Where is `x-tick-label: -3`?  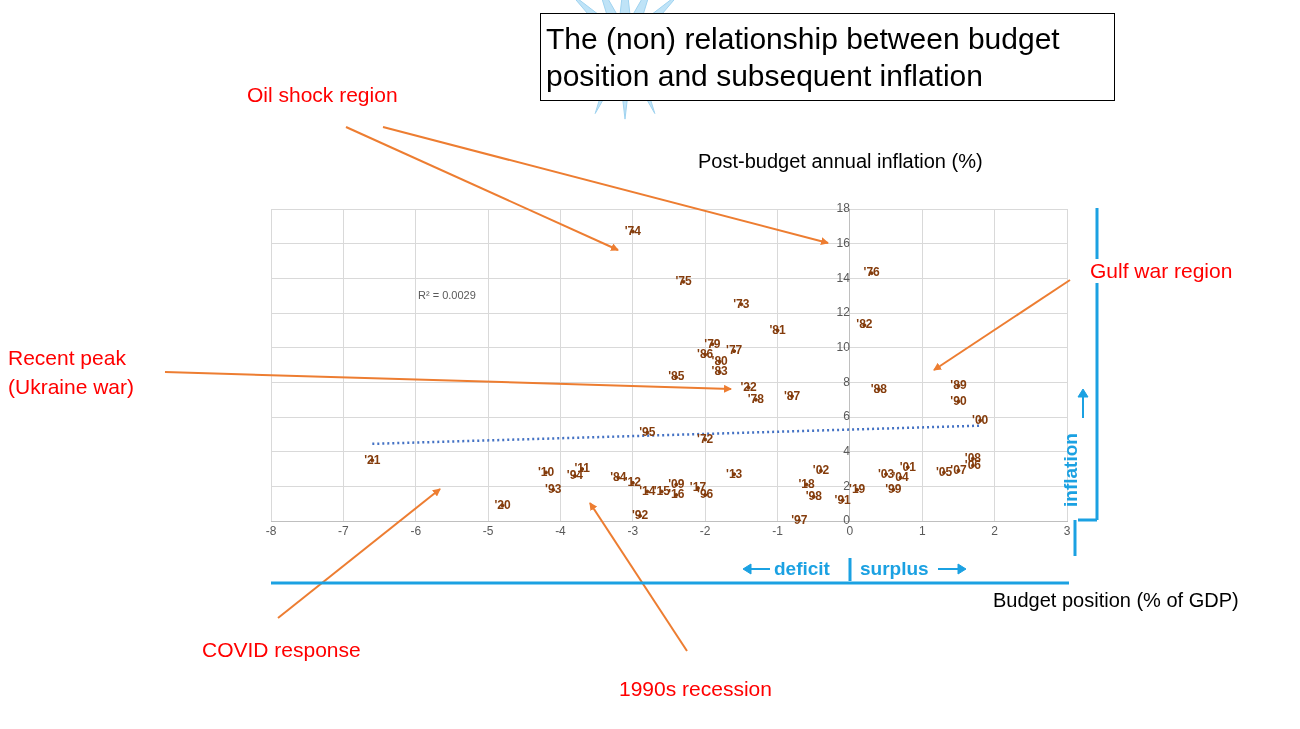 x-tick-label: -3 is located at coordinates (633, 530).